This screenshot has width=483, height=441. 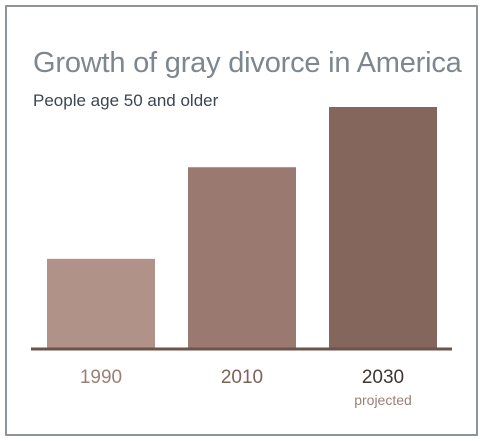 What do you see at coordinates (247, 63) in the screenshot?
I see `chart-title: Growth of gray divorce in America` at bounding box center [247, 63].